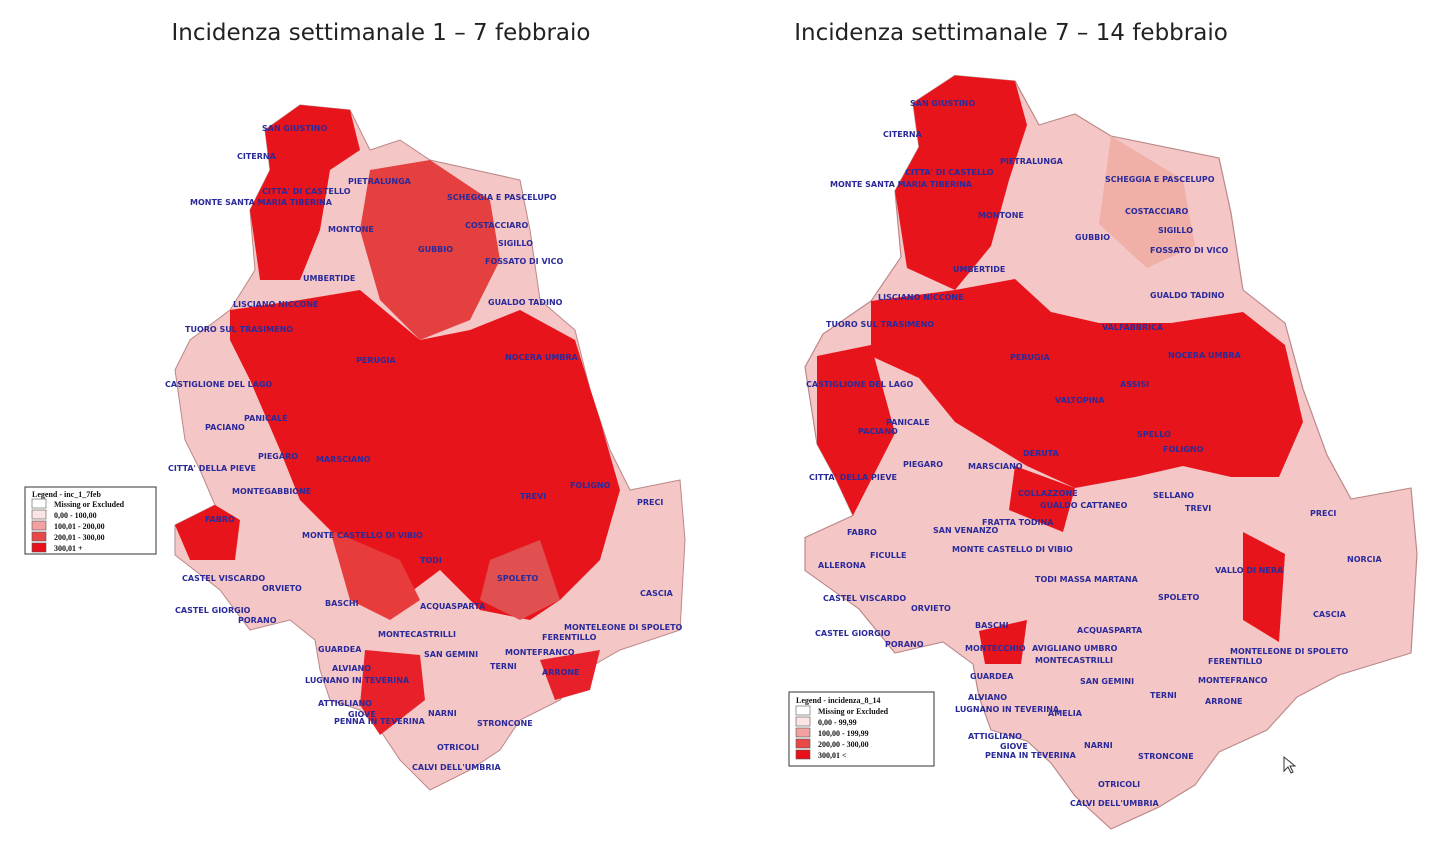 The image size is (1442, 856). I want to click on place-label: GUALDO TADINO, so click(525, 302).